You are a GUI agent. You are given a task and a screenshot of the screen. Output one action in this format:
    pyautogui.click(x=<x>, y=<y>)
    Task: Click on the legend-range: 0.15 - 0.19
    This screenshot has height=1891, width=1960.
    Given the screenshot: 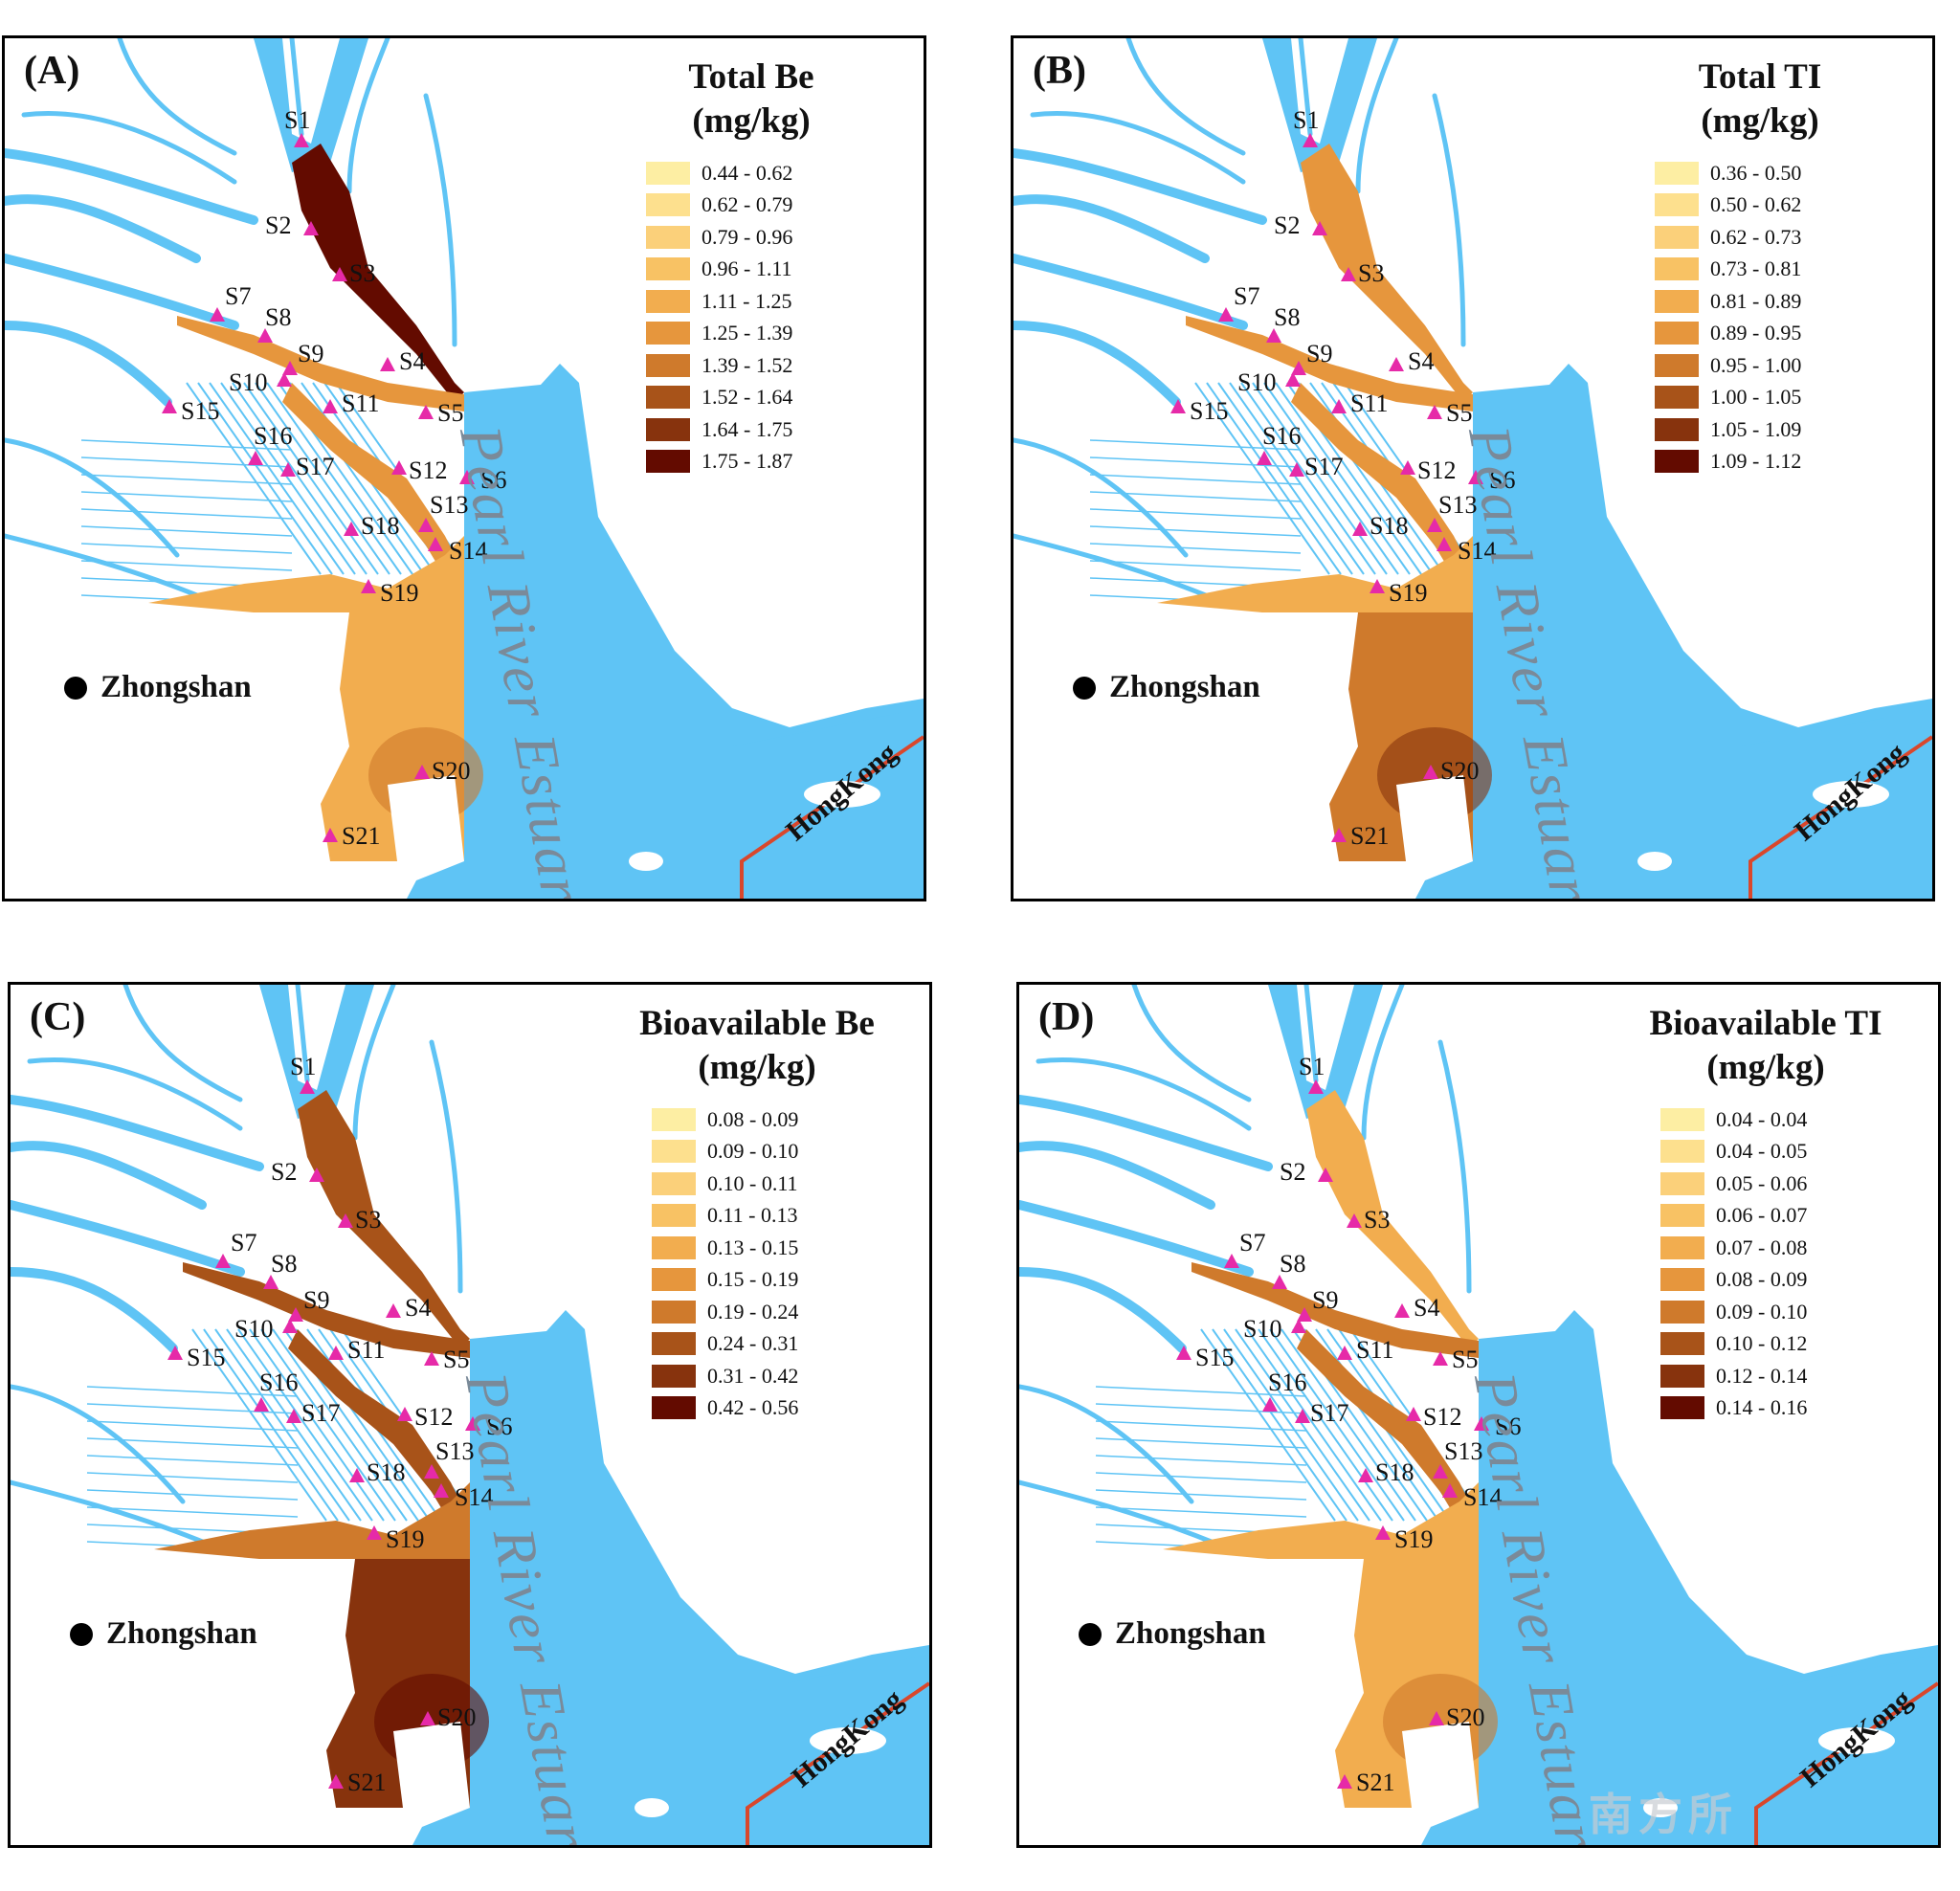 What is the action you would take?
    pyautogui.click(x=753, y=1279)
    